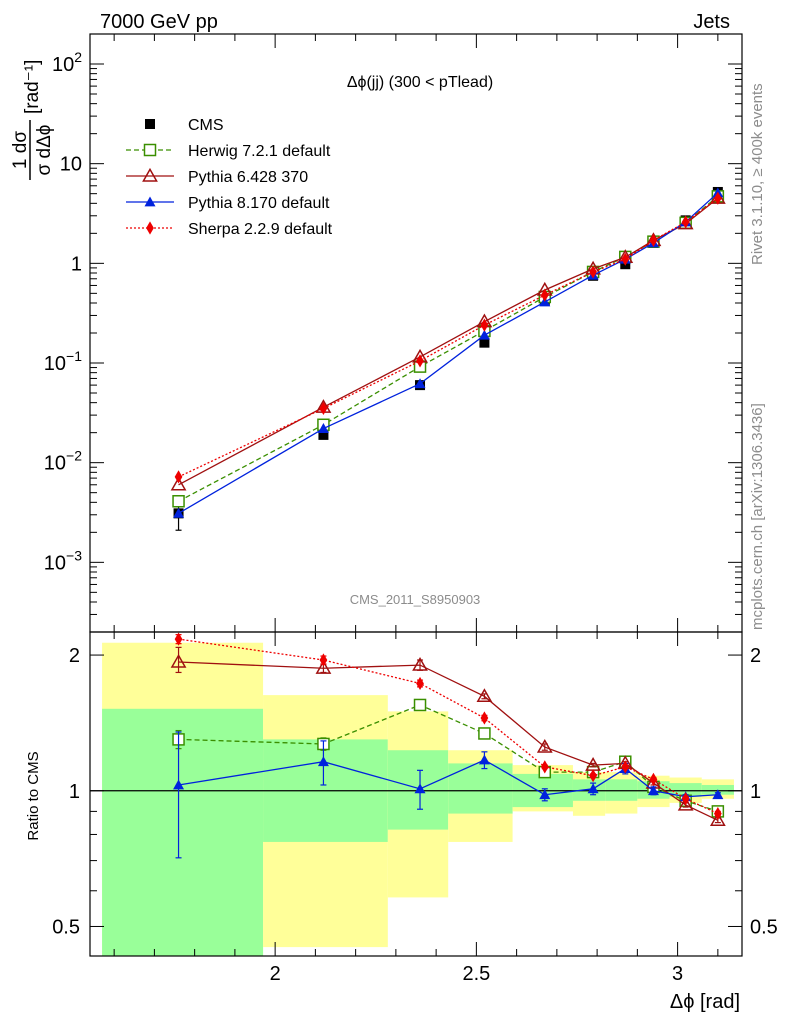 The width and height of the screenshot is (786, 1024). I want to click on legend-item-herwig: Herwig 7.2.1 default, so click(228, 151).